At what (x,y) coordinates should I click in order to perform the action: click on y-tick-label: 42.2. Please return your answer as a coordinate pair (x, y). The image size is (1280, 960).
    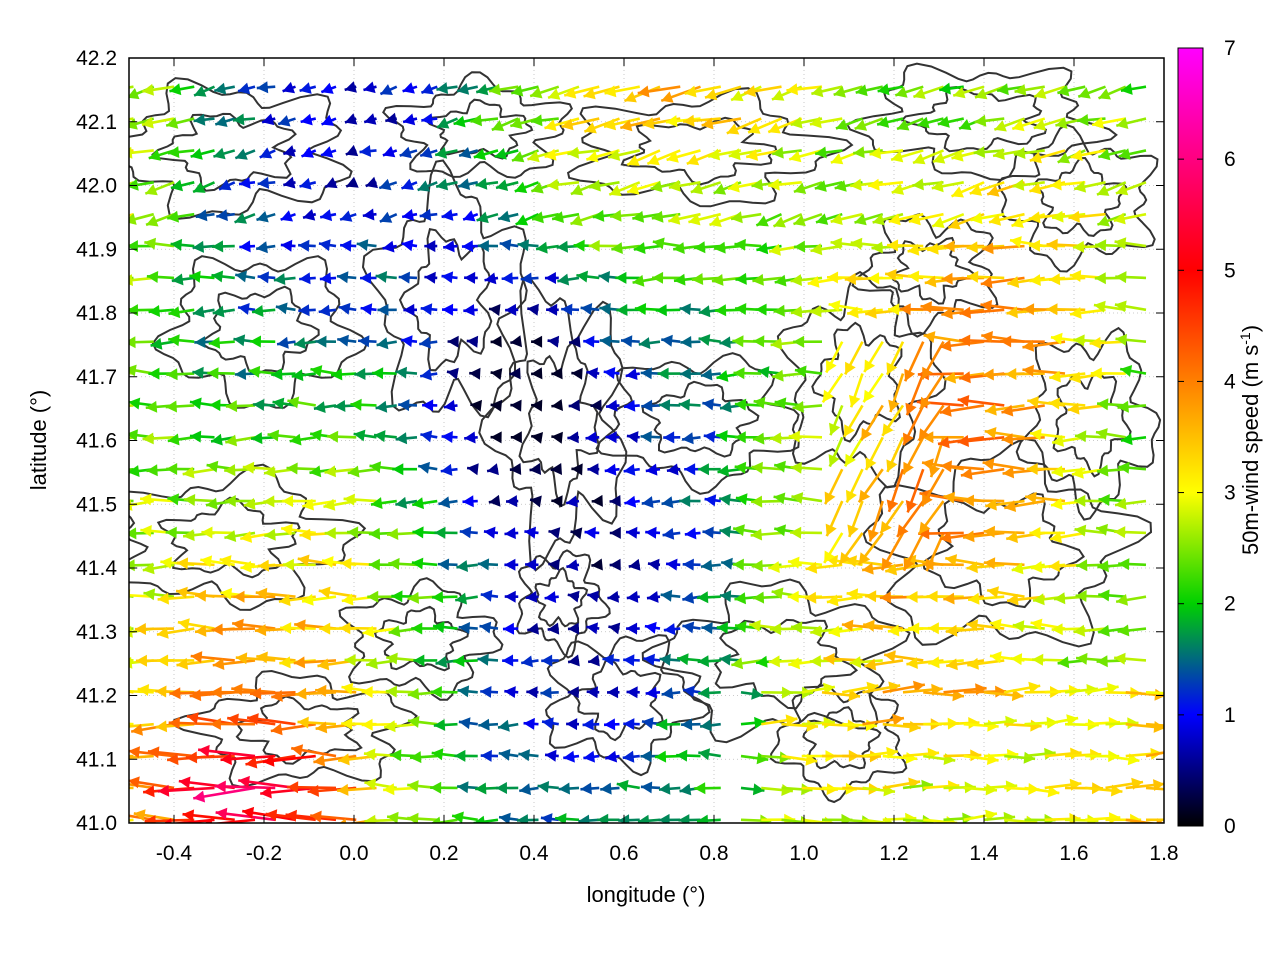
    Looking at the image, I should click on (96, 58).